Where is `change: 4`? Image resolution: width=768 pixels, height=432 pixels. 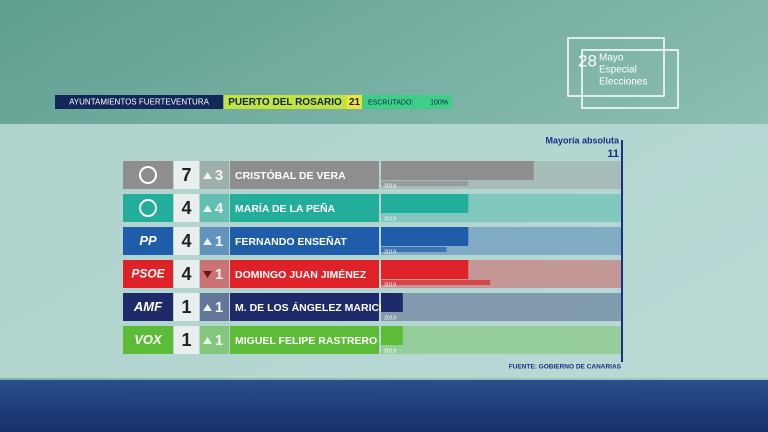
change: 4 is located at coordinates (219, 208).